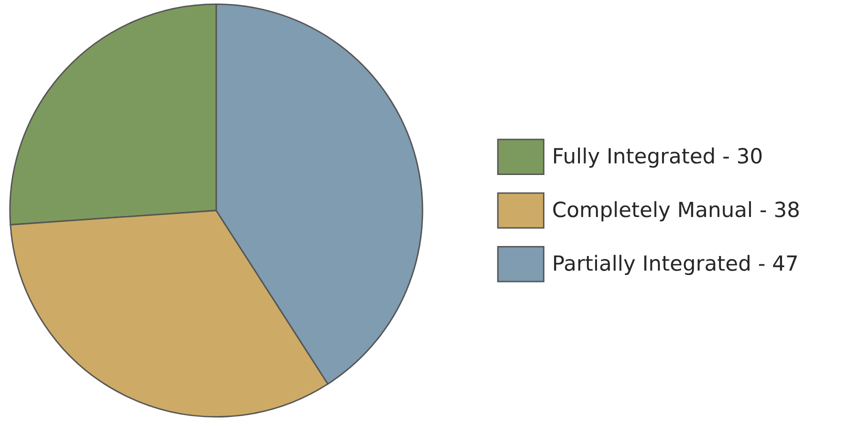 The image size is (848, 421). I want to click on legend-label: Completely Manual - 38, so click(676, 211).